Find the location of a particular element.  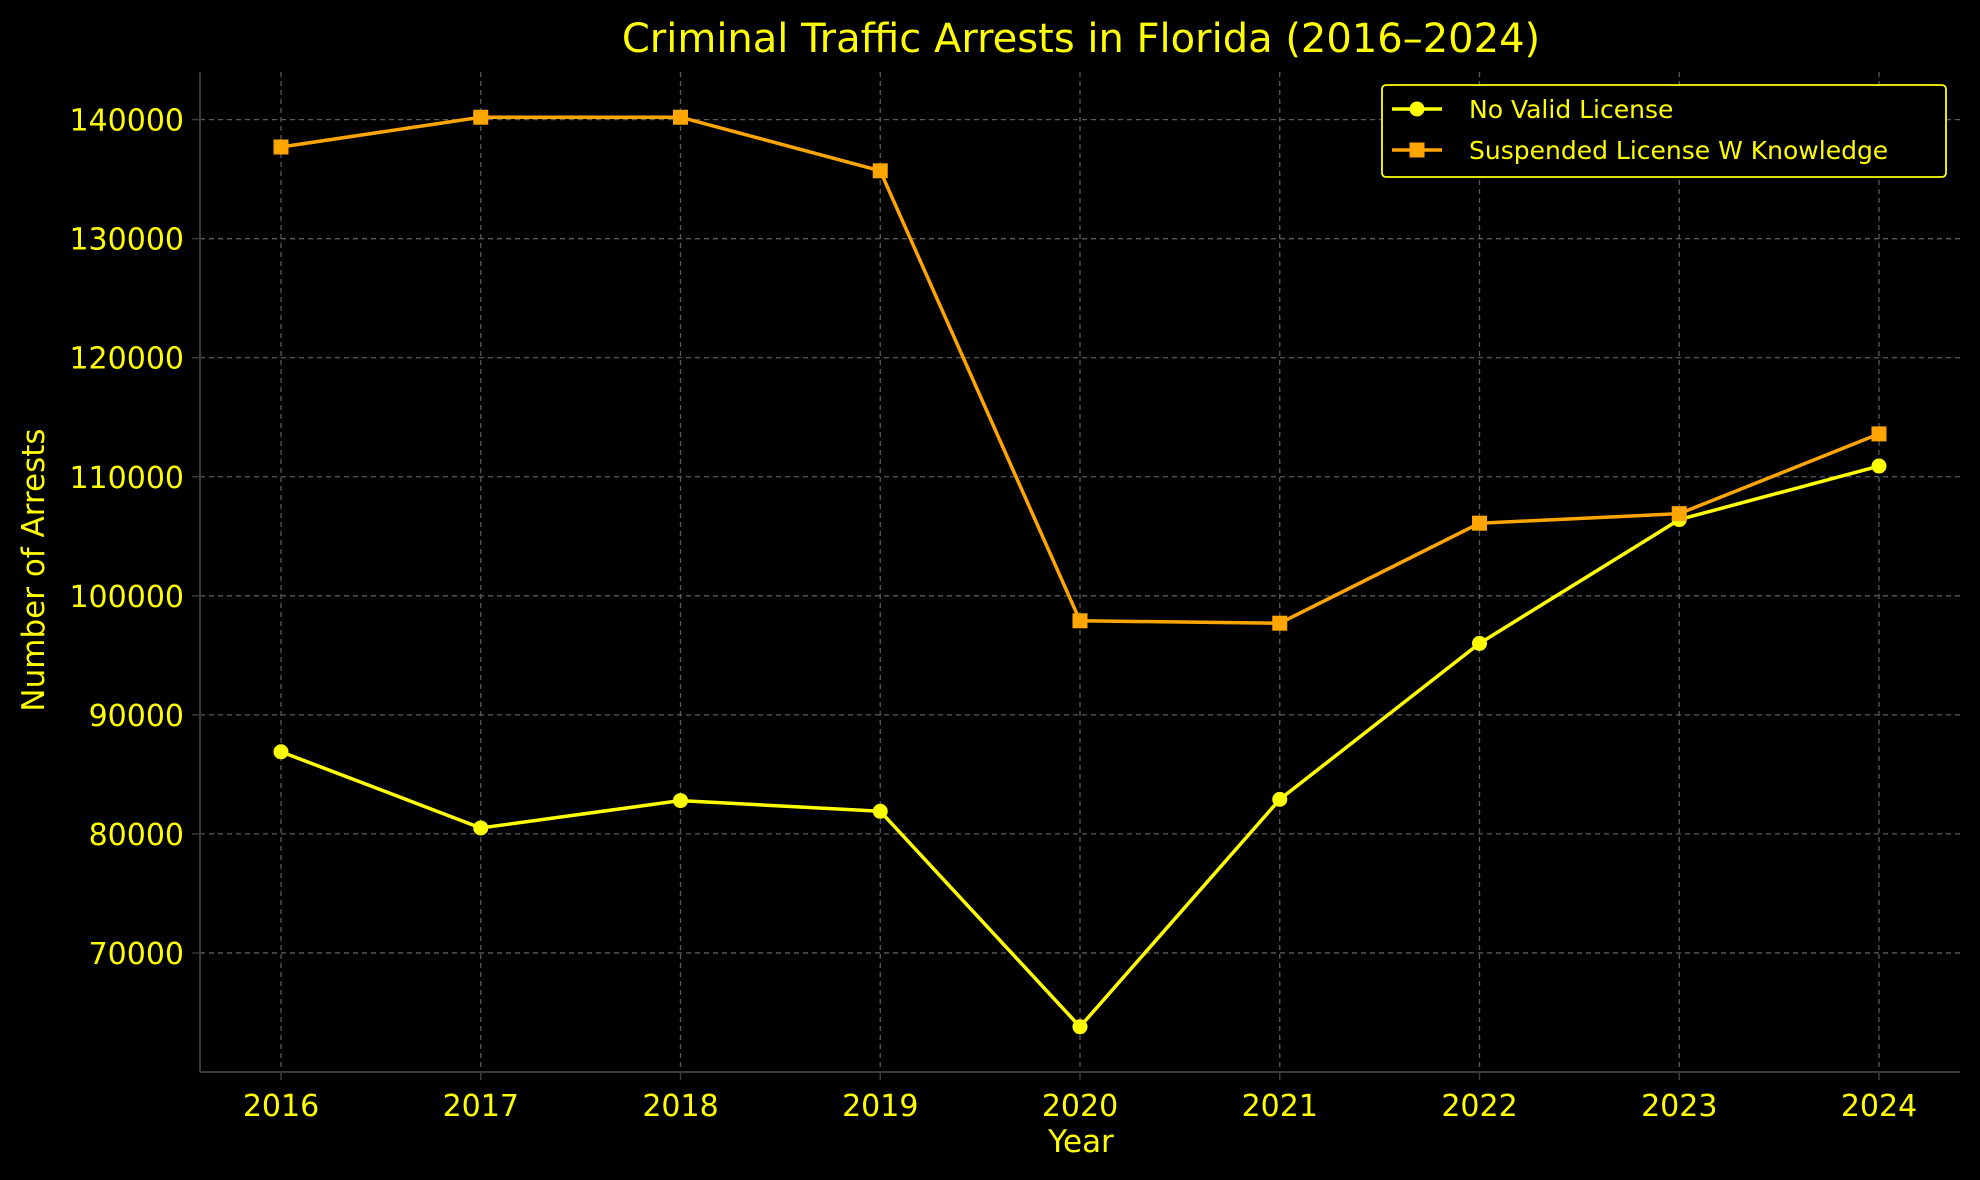

legend-label: No Valid License is located at coordinates (1571, 109).